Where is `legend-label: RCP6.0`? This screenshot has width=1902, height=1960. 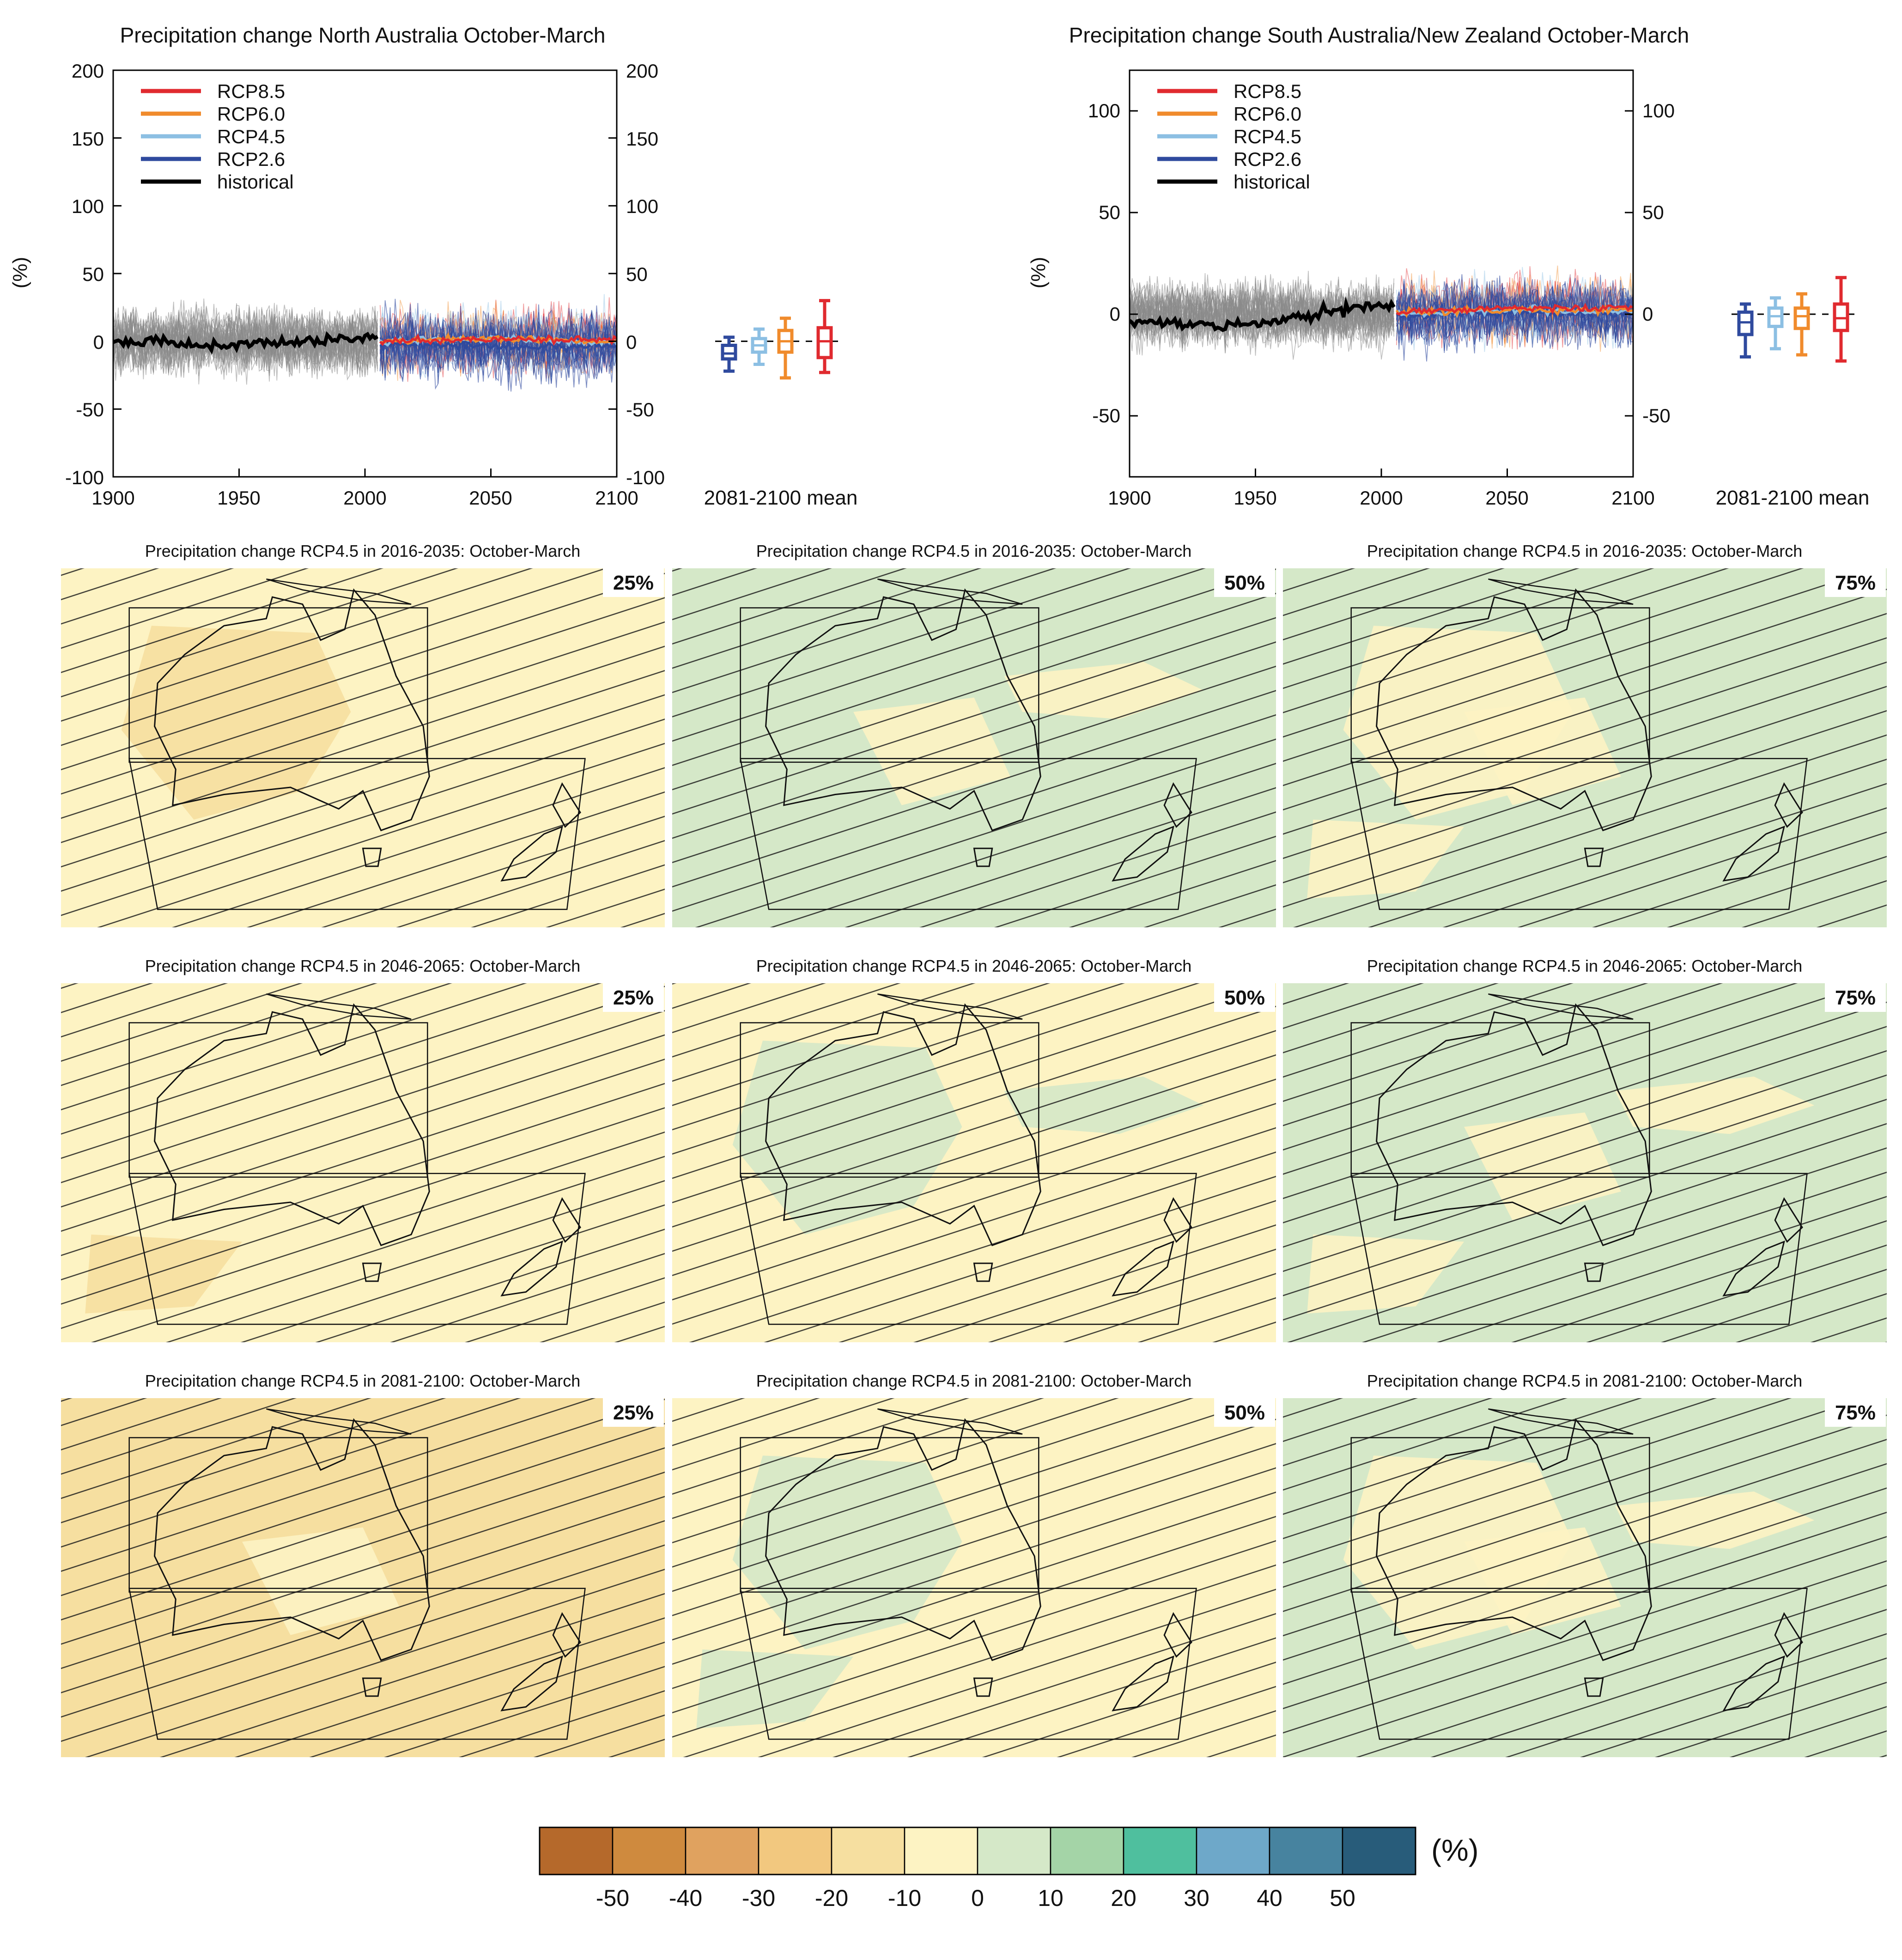
legend-label: RCP6.0 is located at coordinates (1267, 114).